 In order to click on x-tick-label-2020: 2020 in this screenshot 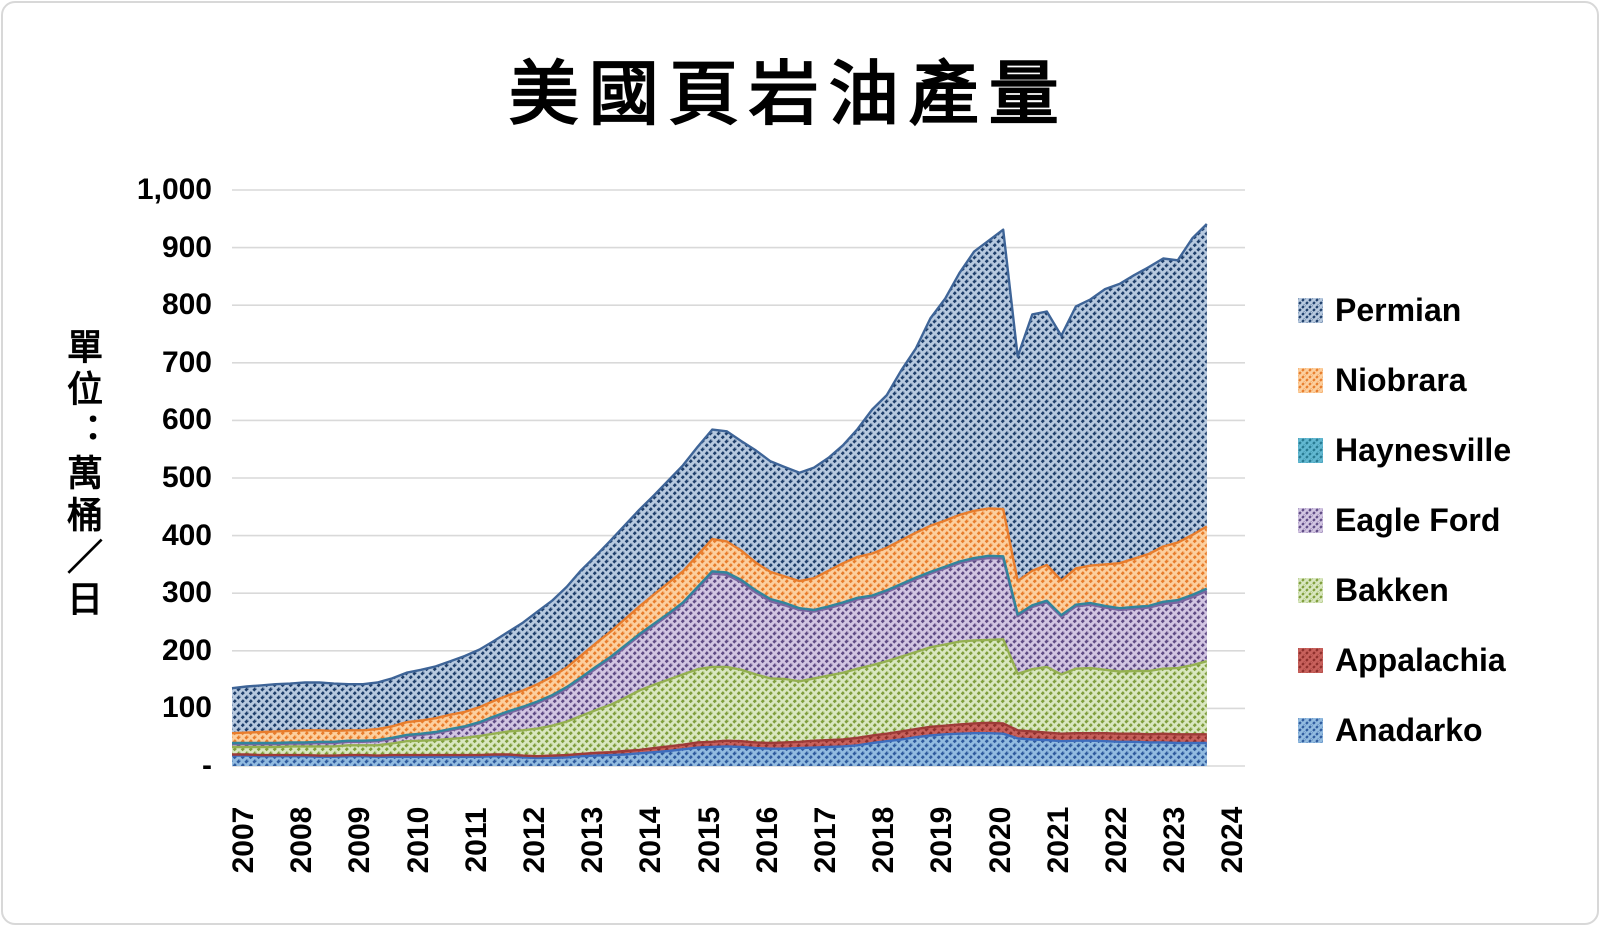, I will do `click(1000, 840)`.